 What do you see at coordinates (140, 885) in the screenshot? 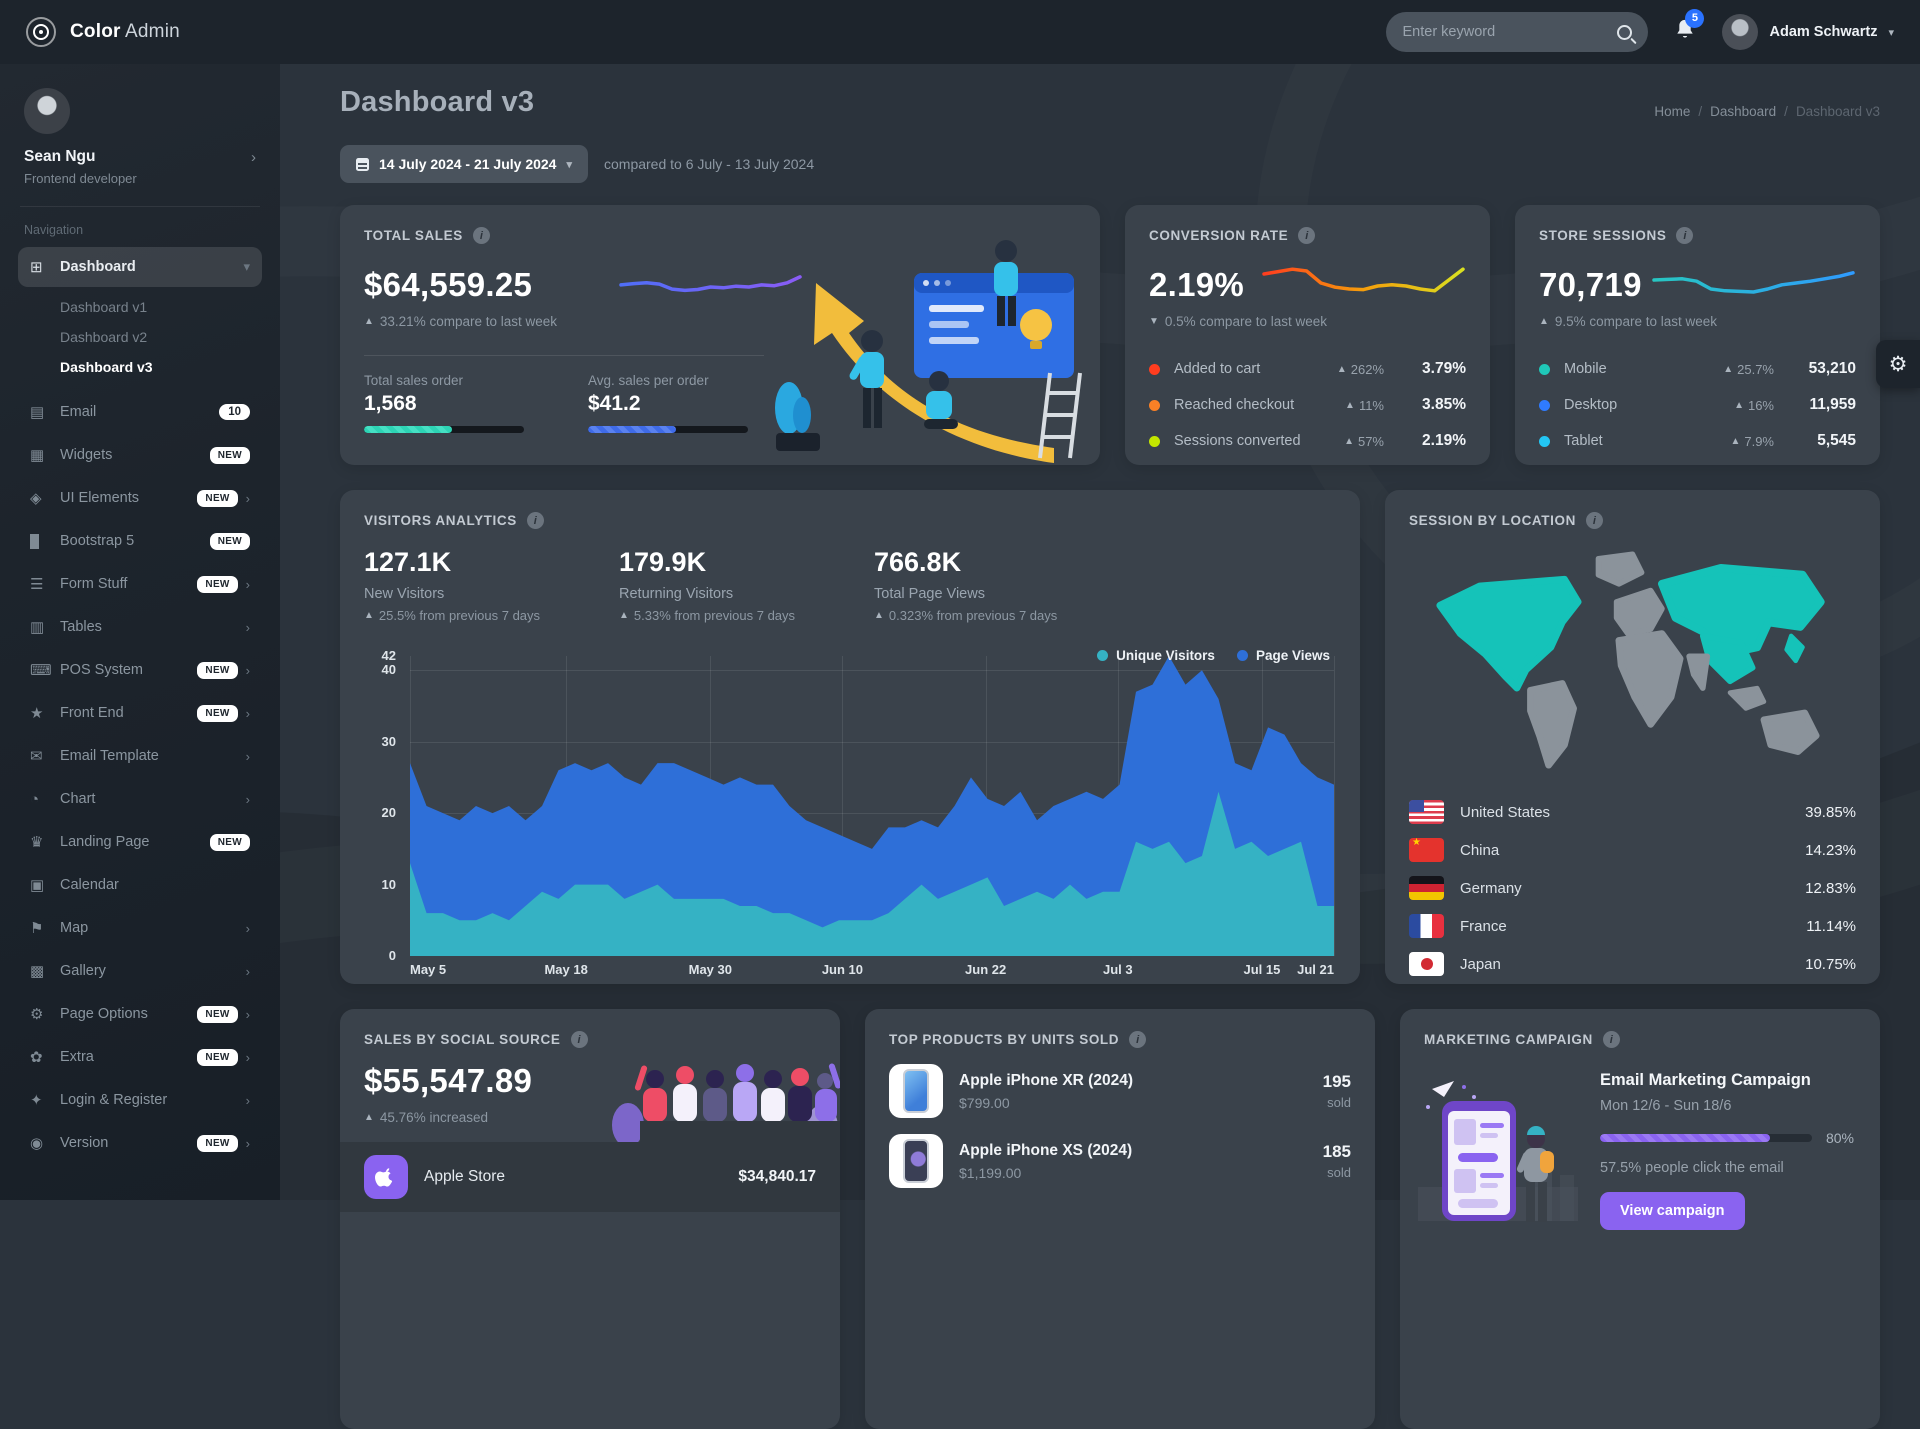
I see `sidebar-item-calendar: ▣ Calendar` at bounding box center [140, 885].